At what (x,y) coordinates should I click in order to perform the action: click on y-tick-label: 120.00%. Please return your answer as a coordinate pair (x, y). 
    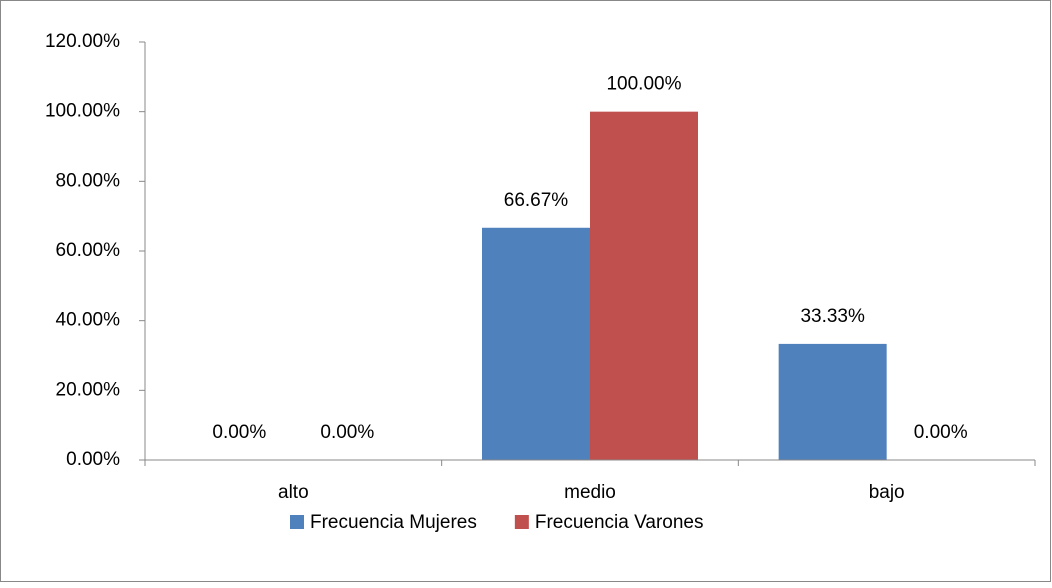
    Looking at the image, I should click on (82, 41).